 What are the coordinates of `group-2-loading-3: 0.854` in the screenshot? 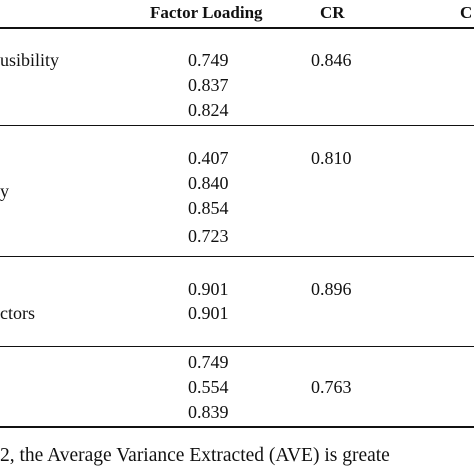 It's located at (208, 208).